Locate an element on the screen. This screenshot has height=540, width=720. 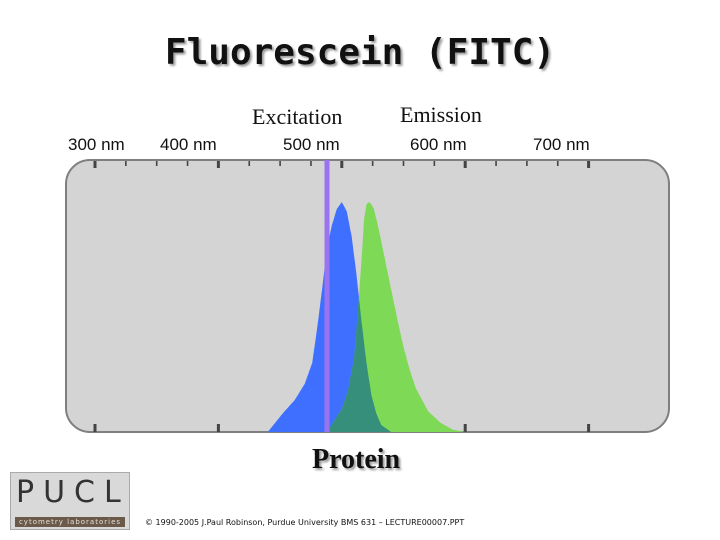
x-tick-label-400: 400 nm is located at coordinates (188, 144).